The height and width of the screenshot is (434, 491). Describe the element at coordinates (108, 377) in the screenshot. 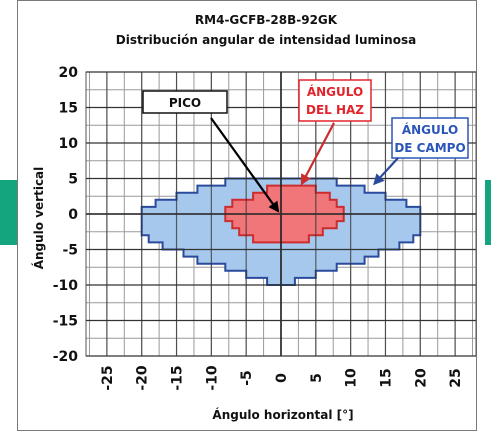

I see `x-tick-label: -25` at that location.